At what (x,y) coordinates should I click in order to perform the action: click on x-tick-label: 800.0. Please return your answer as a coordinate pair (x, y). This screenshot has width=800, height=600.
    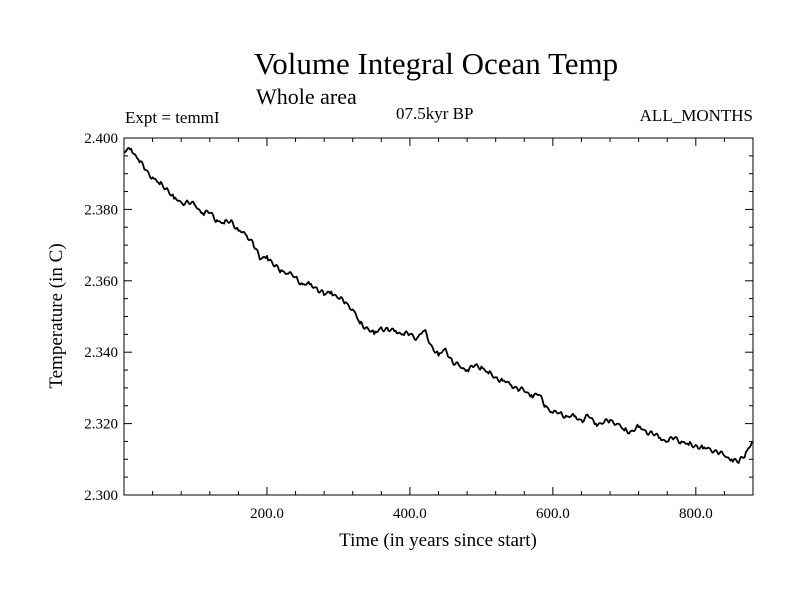
    Looking at the image, I should click on (696, 514).